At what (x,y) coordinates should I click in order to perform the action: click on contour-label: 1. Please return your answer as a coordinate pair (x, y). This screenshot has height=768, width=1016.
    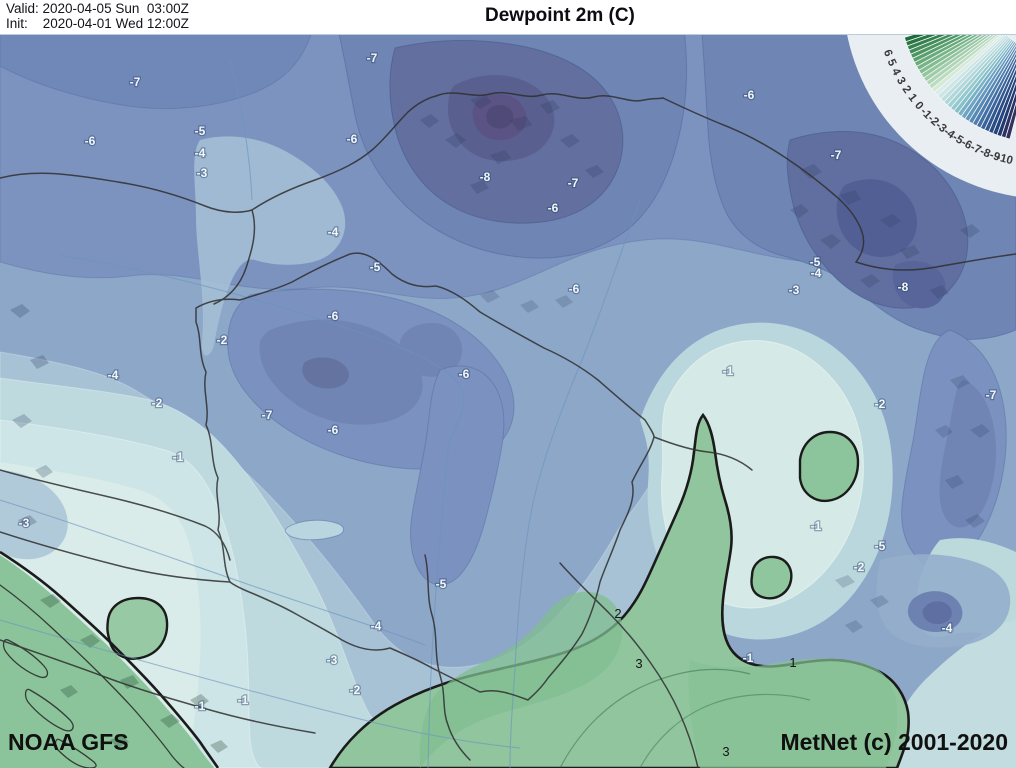
    Looking at the image, I should click on (792, 662).